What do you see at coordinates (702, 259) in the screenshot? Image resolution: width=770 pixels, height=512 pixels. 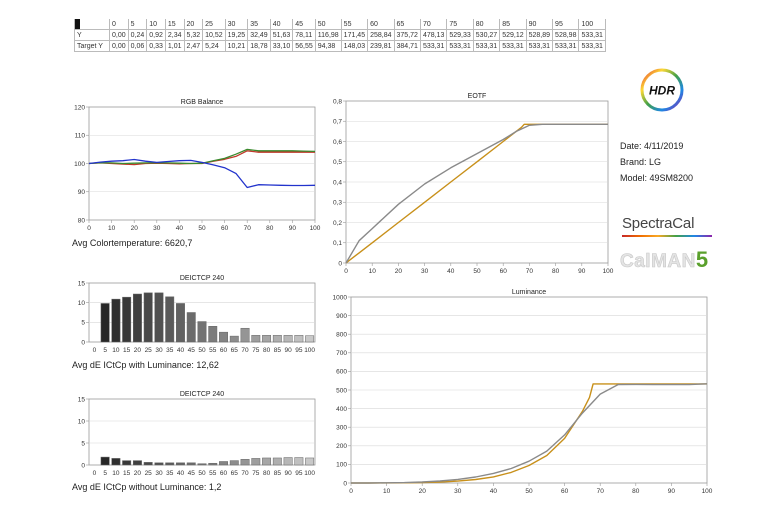 I see `calman-version: 5` at bounding box center [702, 259].